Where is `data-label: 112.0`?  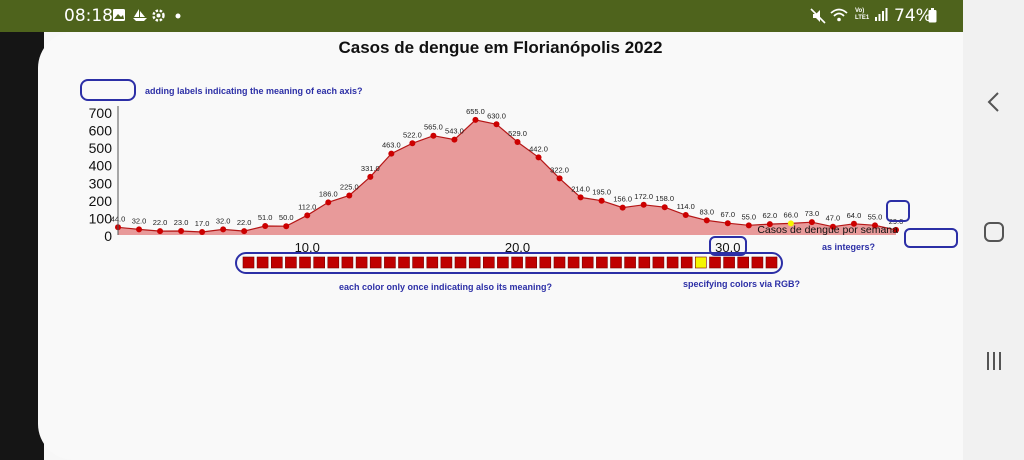
data-label: 112.0 is located at coordinates (307, 206).